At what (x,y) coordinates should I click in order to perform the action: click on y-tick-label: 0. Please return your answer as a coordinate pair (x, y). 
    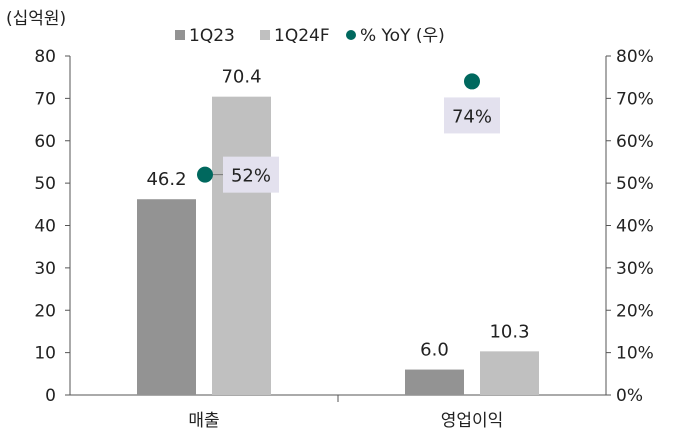
    Looking at the image, I should click on (50, 396).